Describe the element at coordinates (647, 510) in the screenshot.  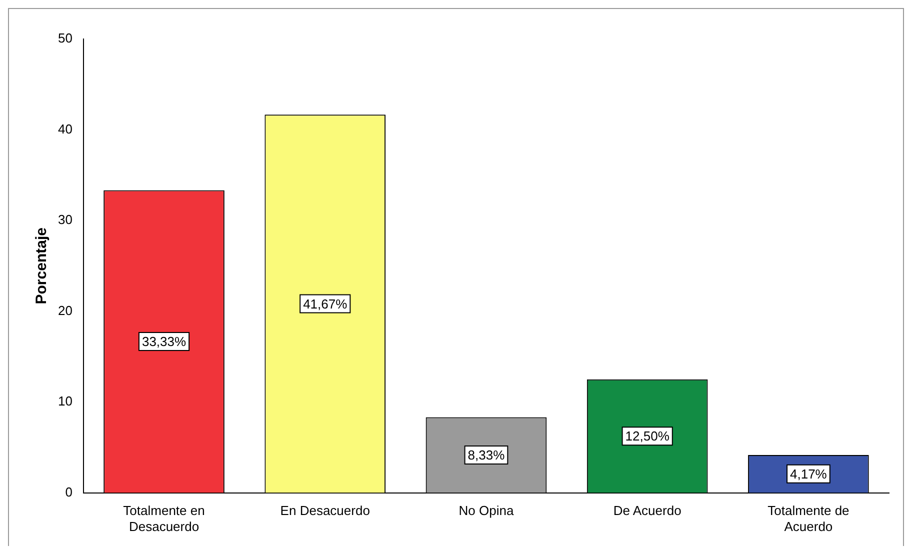
I see `x-tick-label: De Acuerdo` at that location.